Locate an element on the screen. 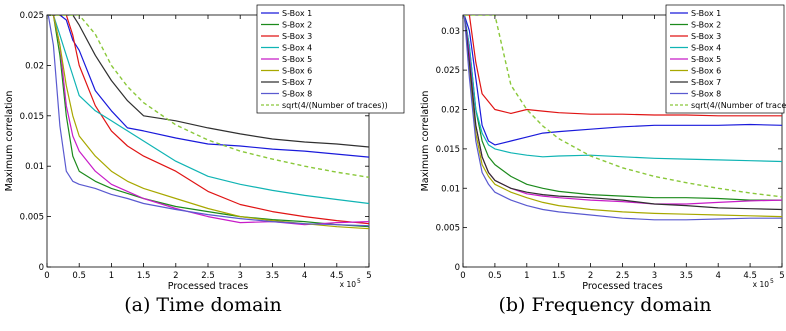 This screenshot has width=786, height=331. caption-frequency-domain: (b) Frequency domain is located at coordinates (605, 305).